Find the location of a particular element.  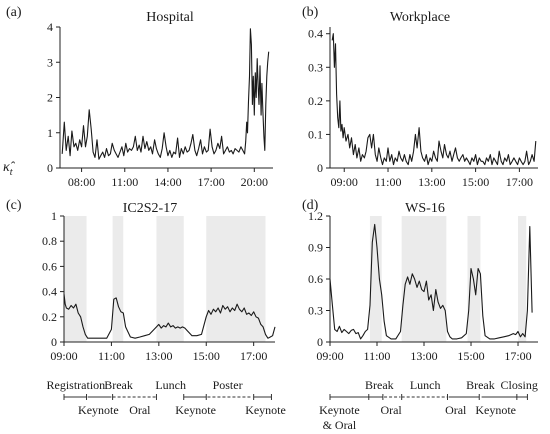

y-tick-label: 1.2 is located at coordinates (315, 216).